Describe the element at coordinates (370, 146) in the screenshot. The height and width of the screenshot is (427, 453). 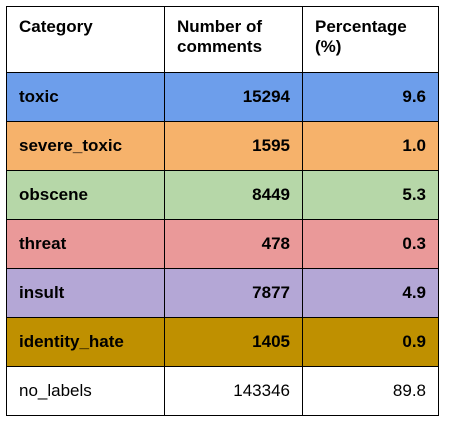
I see `cell-percentage: 1.0` at that location.